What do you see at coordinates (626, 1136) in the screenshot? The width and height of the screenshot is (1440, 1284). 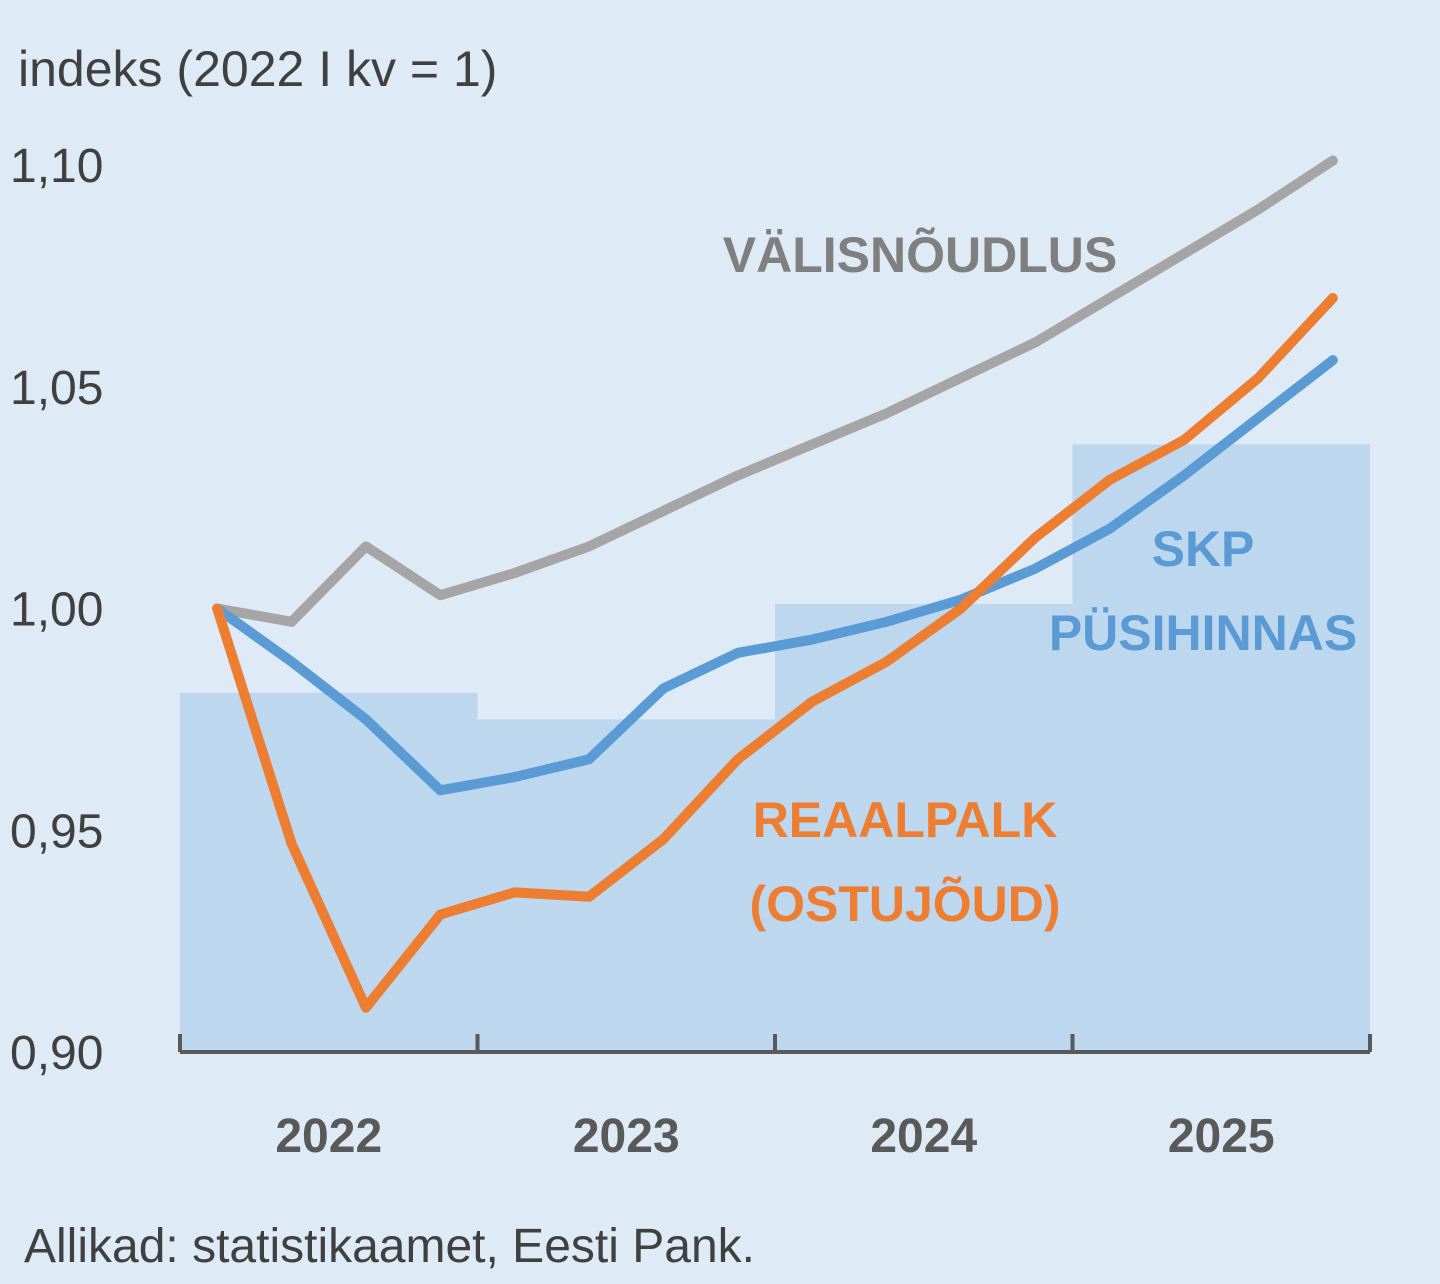 I see `x-tick-label: 2023` at bounding box center [626, 1136].